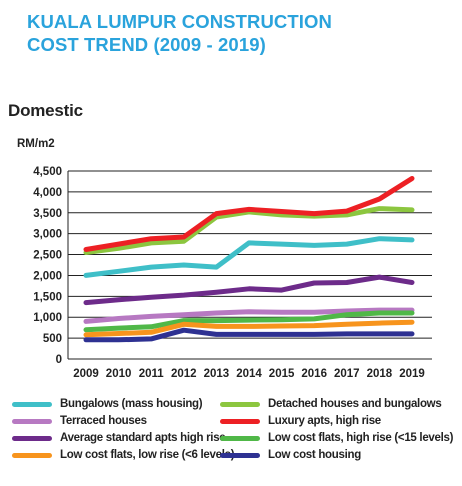 This screenshot has width=462, height=486. I want to click on legend-label: Bungalows (mass housing), so click(131, 404).